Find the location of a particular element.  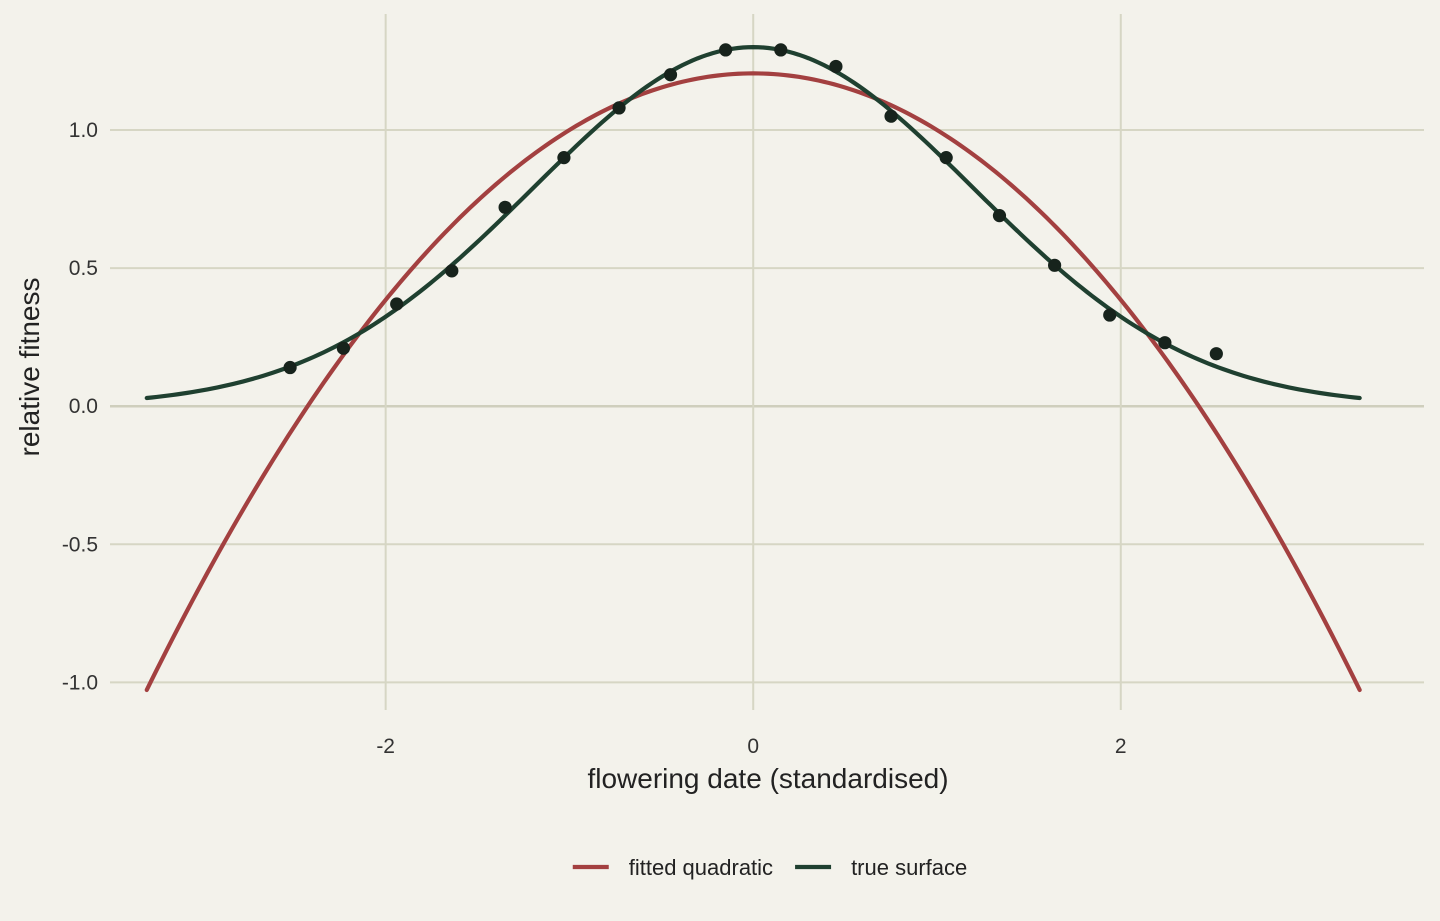

y-tick-label: 0.5 is located at coordinates (83, 268).